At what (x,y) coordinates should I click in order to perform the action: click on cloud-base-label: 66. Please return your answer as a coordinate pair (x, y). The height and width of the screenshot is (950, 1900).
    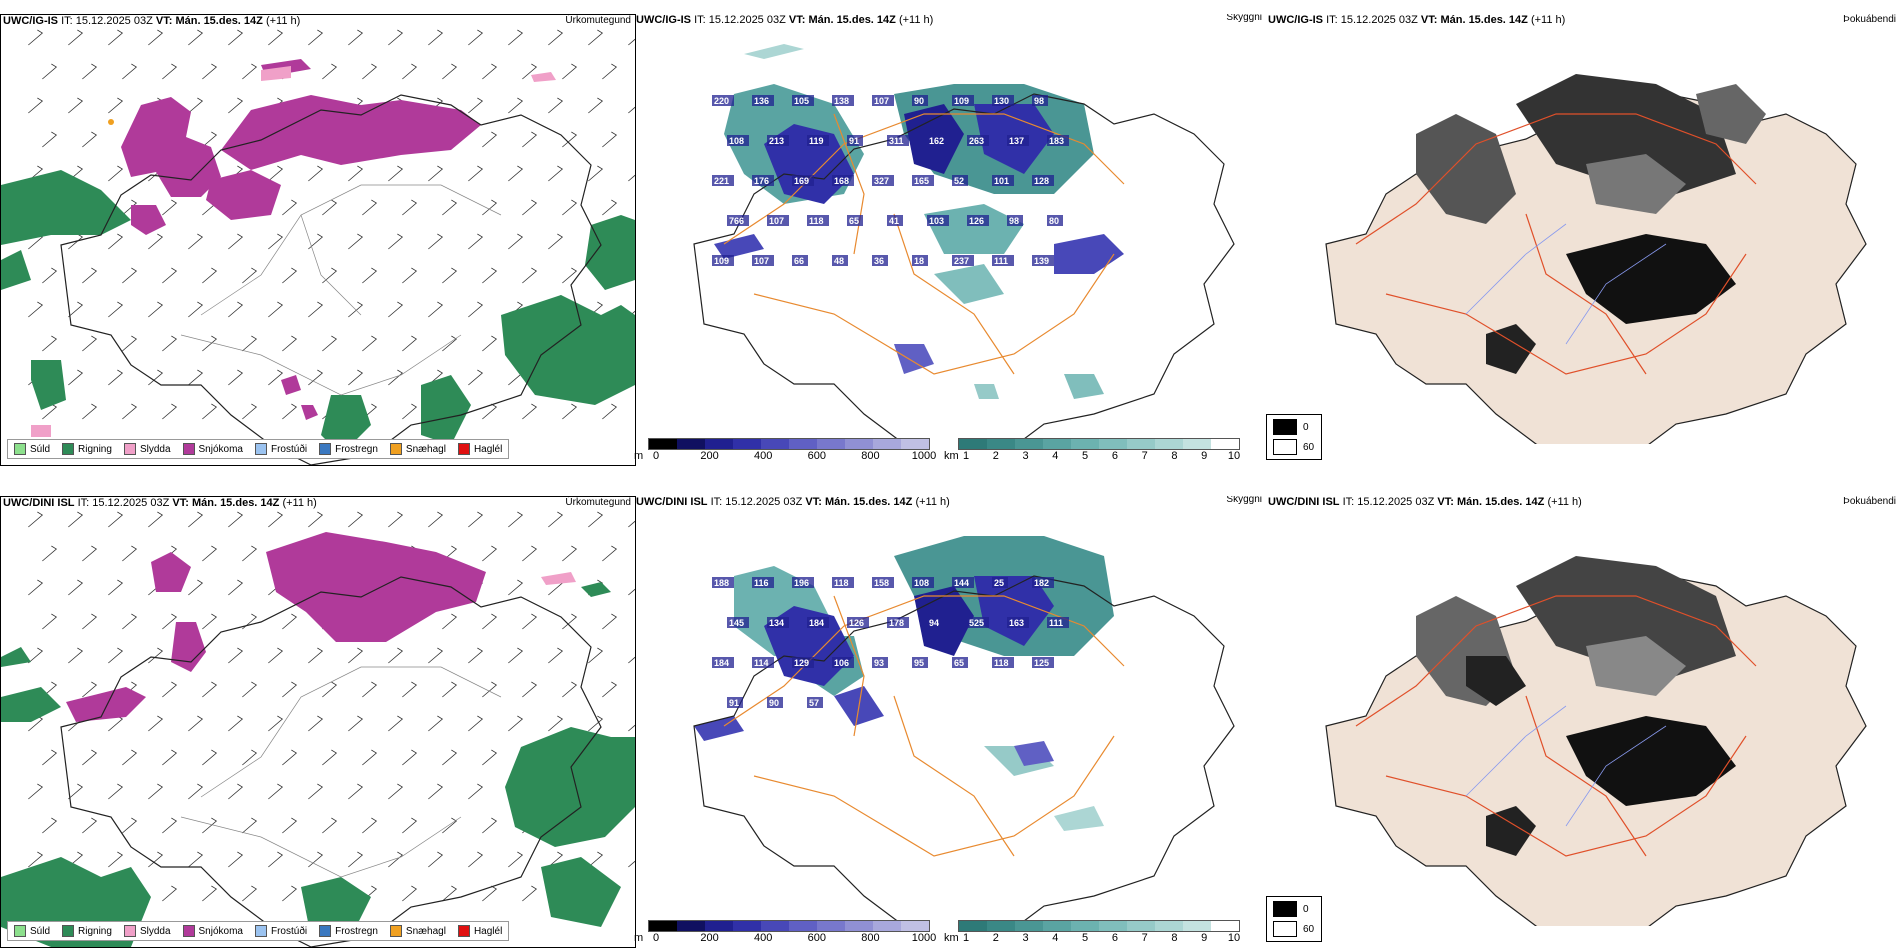
    Looking at the image, I should click on (799, 261).